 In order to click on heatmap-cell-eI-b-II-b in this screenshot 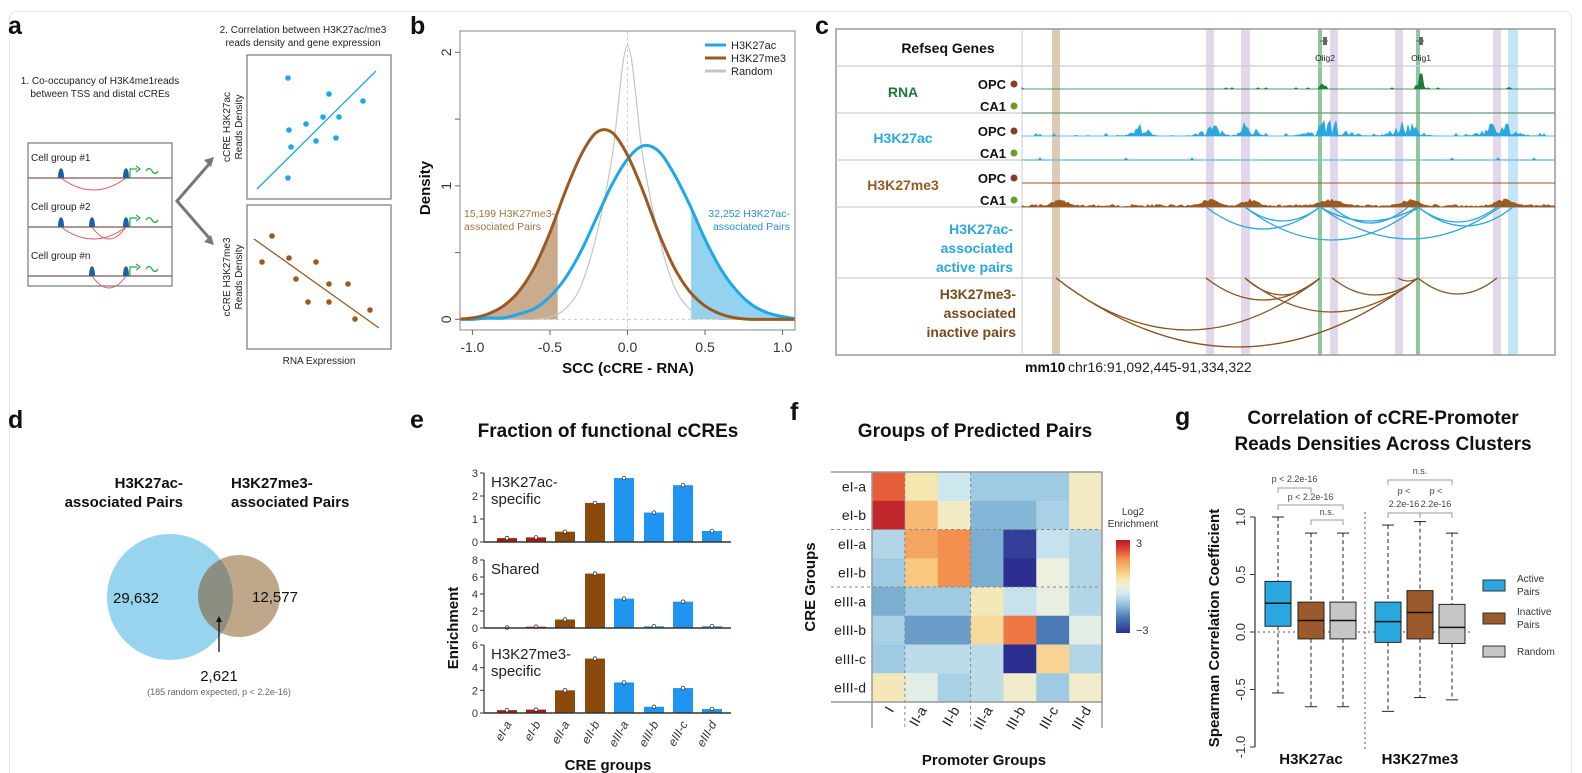, I will do `click(954, 515)`.